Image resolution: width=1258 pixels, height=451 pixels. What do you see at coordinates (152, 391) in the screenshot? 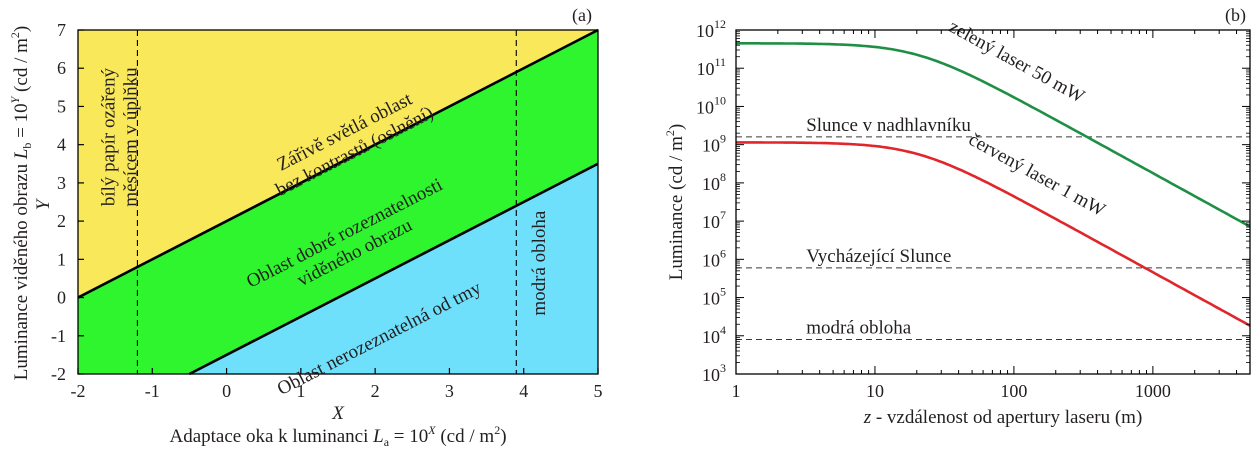
I see `x-tick-label: -1` at bounding box center [152, 391].